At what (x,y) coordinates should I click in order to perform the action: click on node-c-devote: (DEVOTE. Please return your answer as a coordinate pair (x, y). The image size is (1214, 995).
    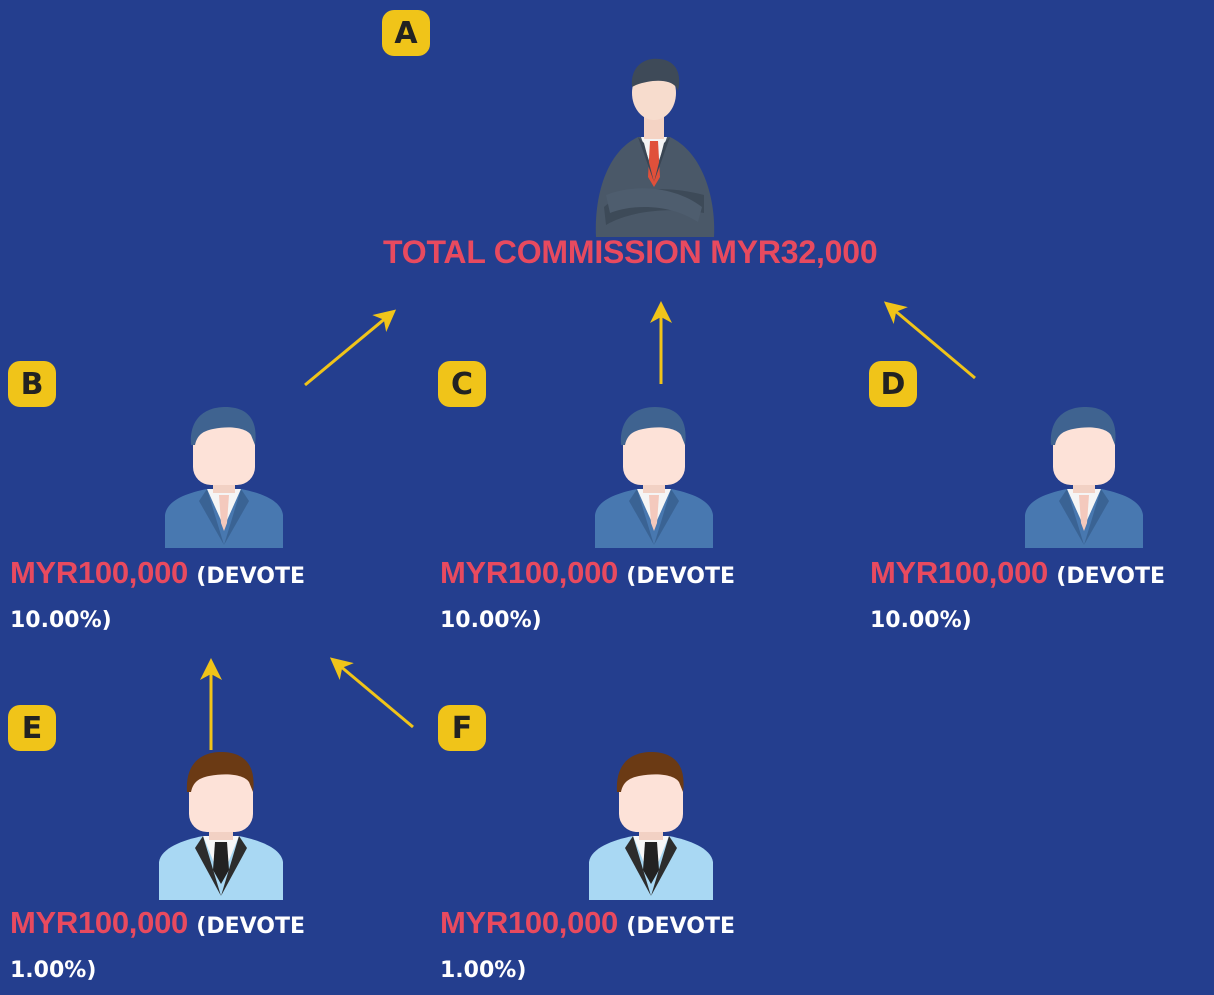
    Looking at the image, I should click on (681, 576).